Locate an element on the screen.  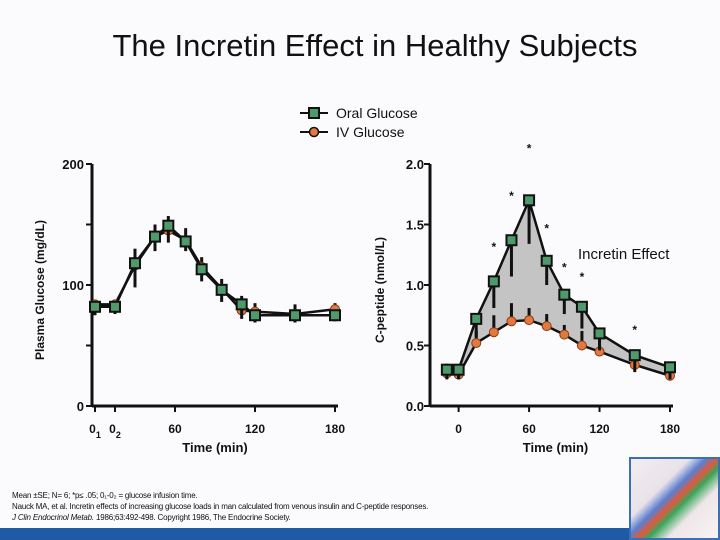
y-tick-label: 200 is located at coordinates (73, 164).